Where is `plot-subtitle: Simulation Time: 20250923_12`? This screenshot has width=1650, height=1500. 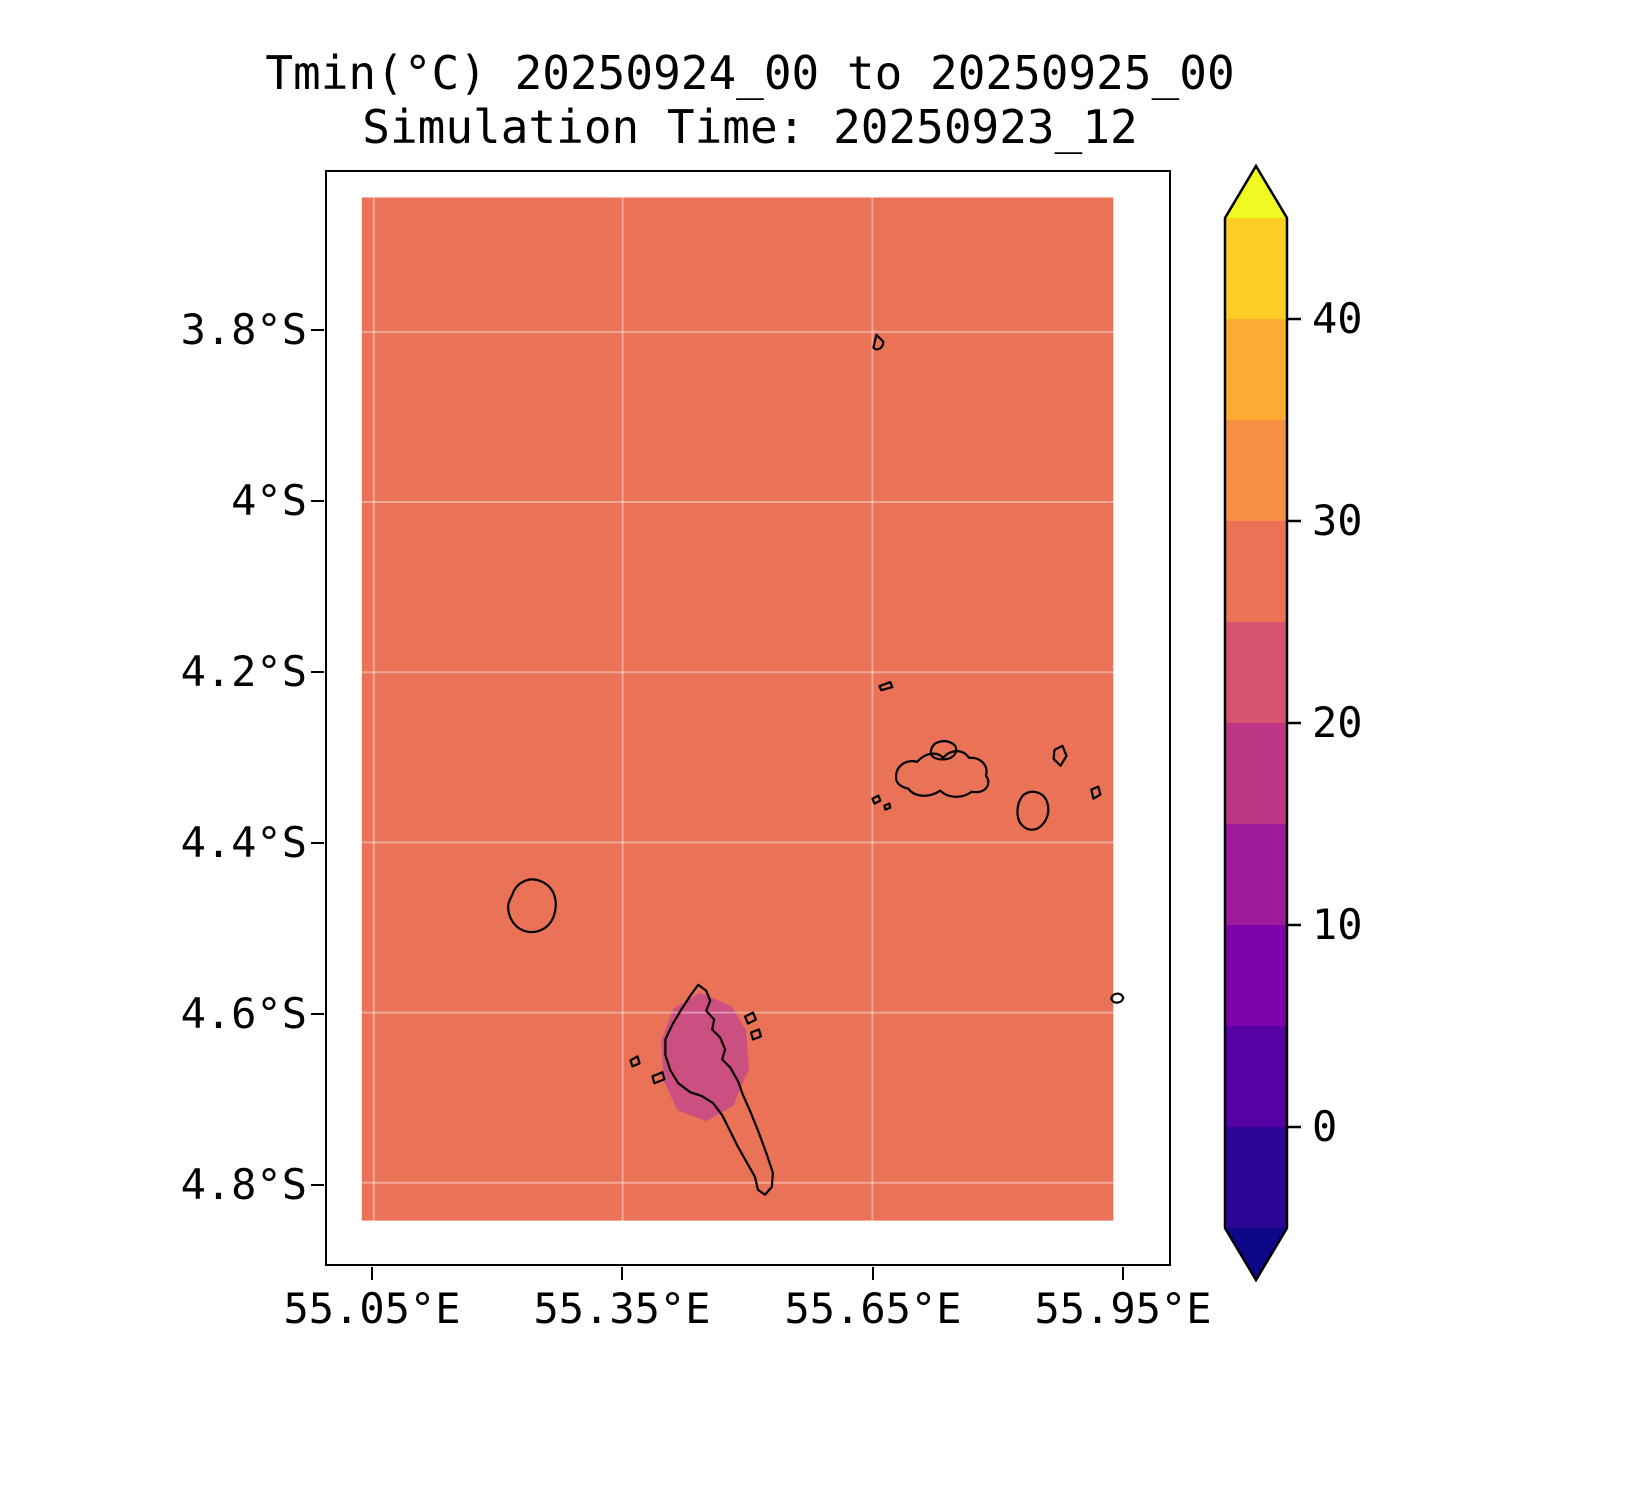
plot-subtitle: Simulation Time: 20250923_12 is located at coordinates (750, 127).